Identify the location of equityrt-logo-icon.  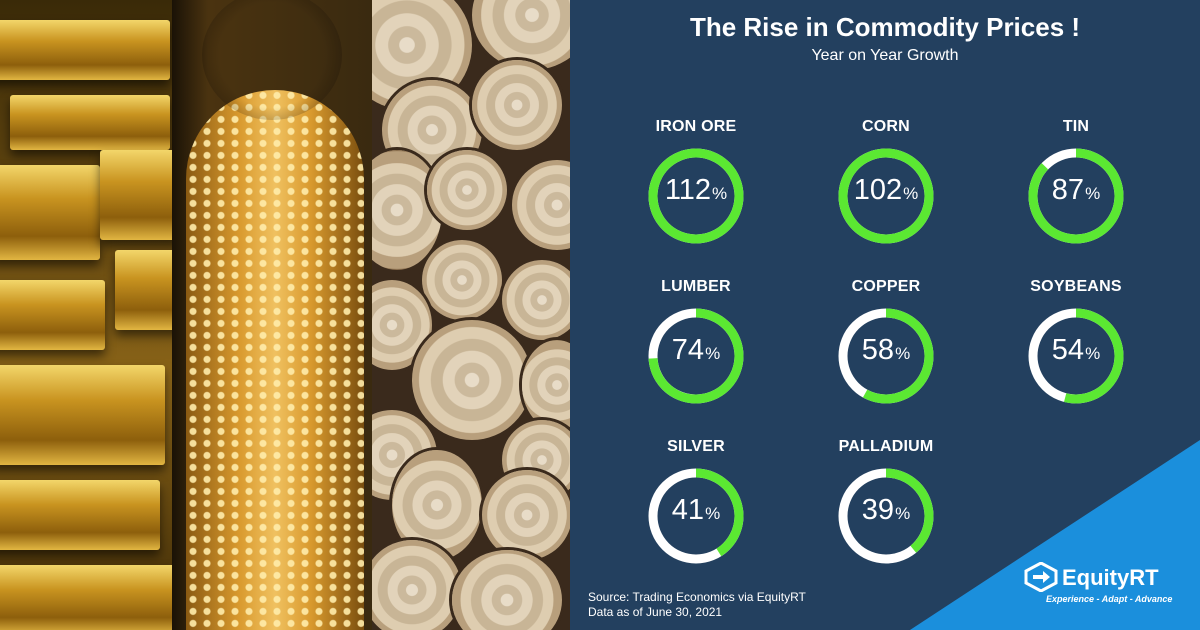
(1041, 577).